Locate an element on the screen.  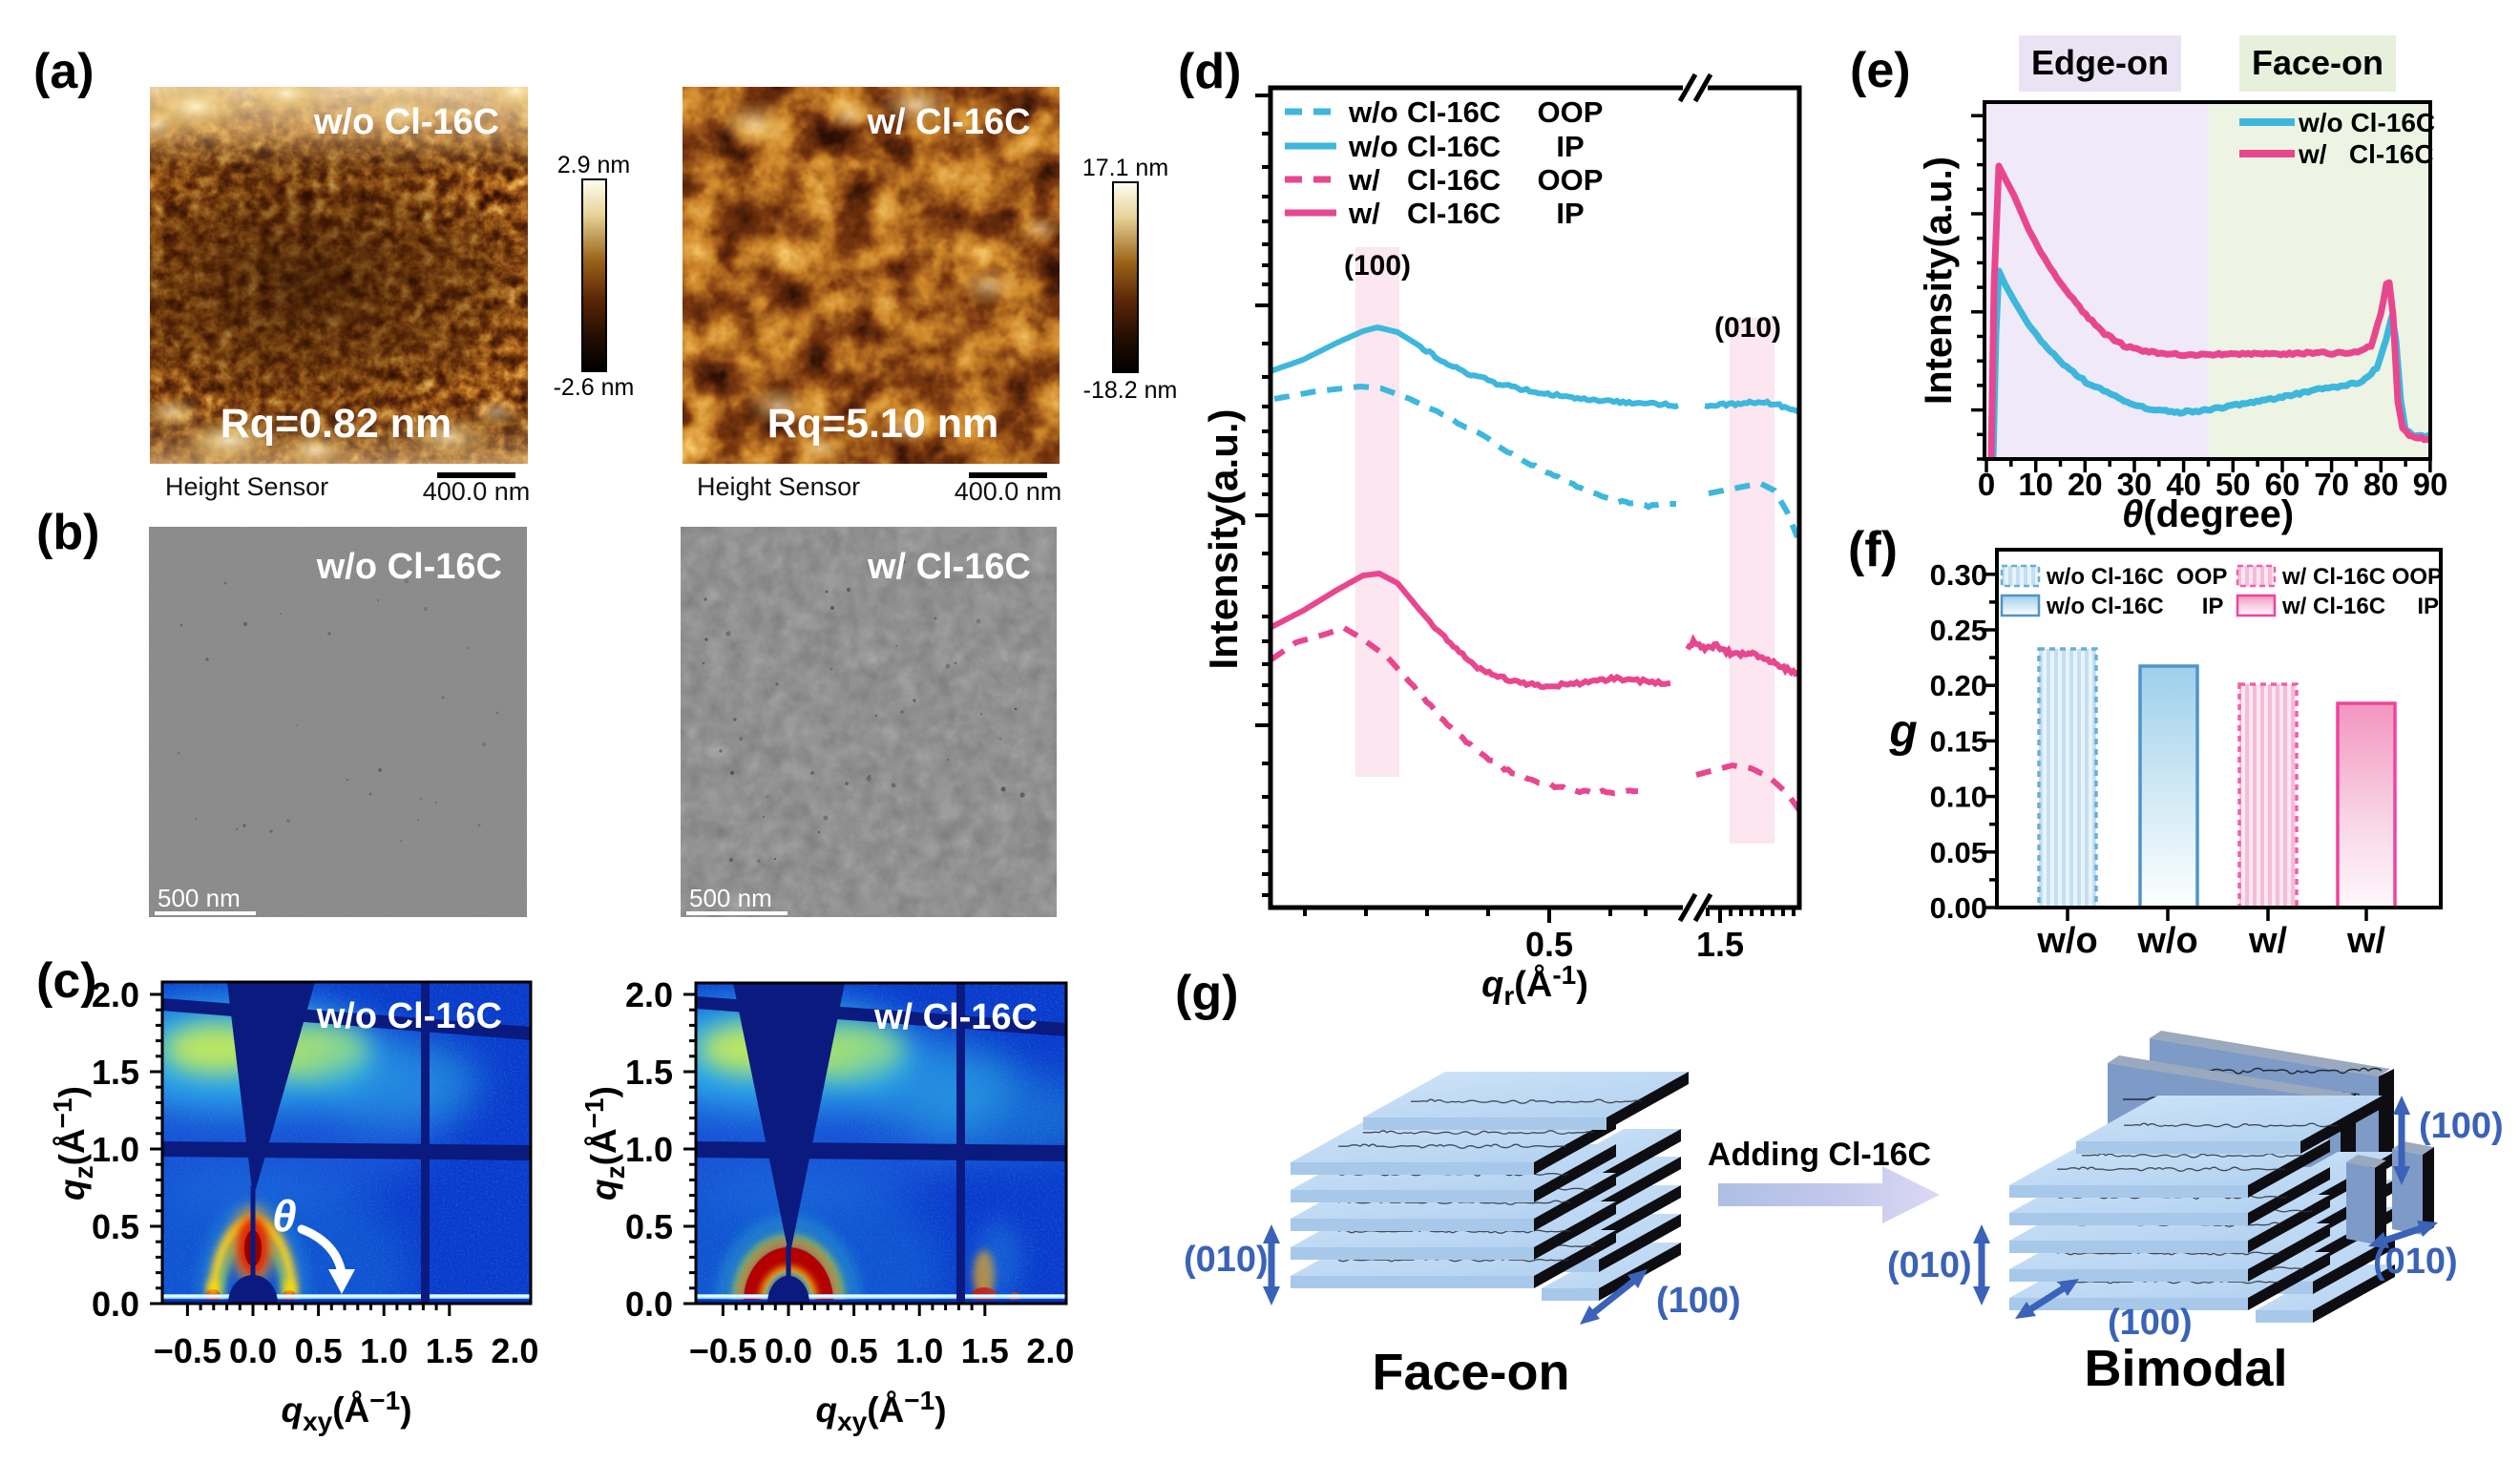
svg-text: 0.10 is located at coordinates (1959, 797).